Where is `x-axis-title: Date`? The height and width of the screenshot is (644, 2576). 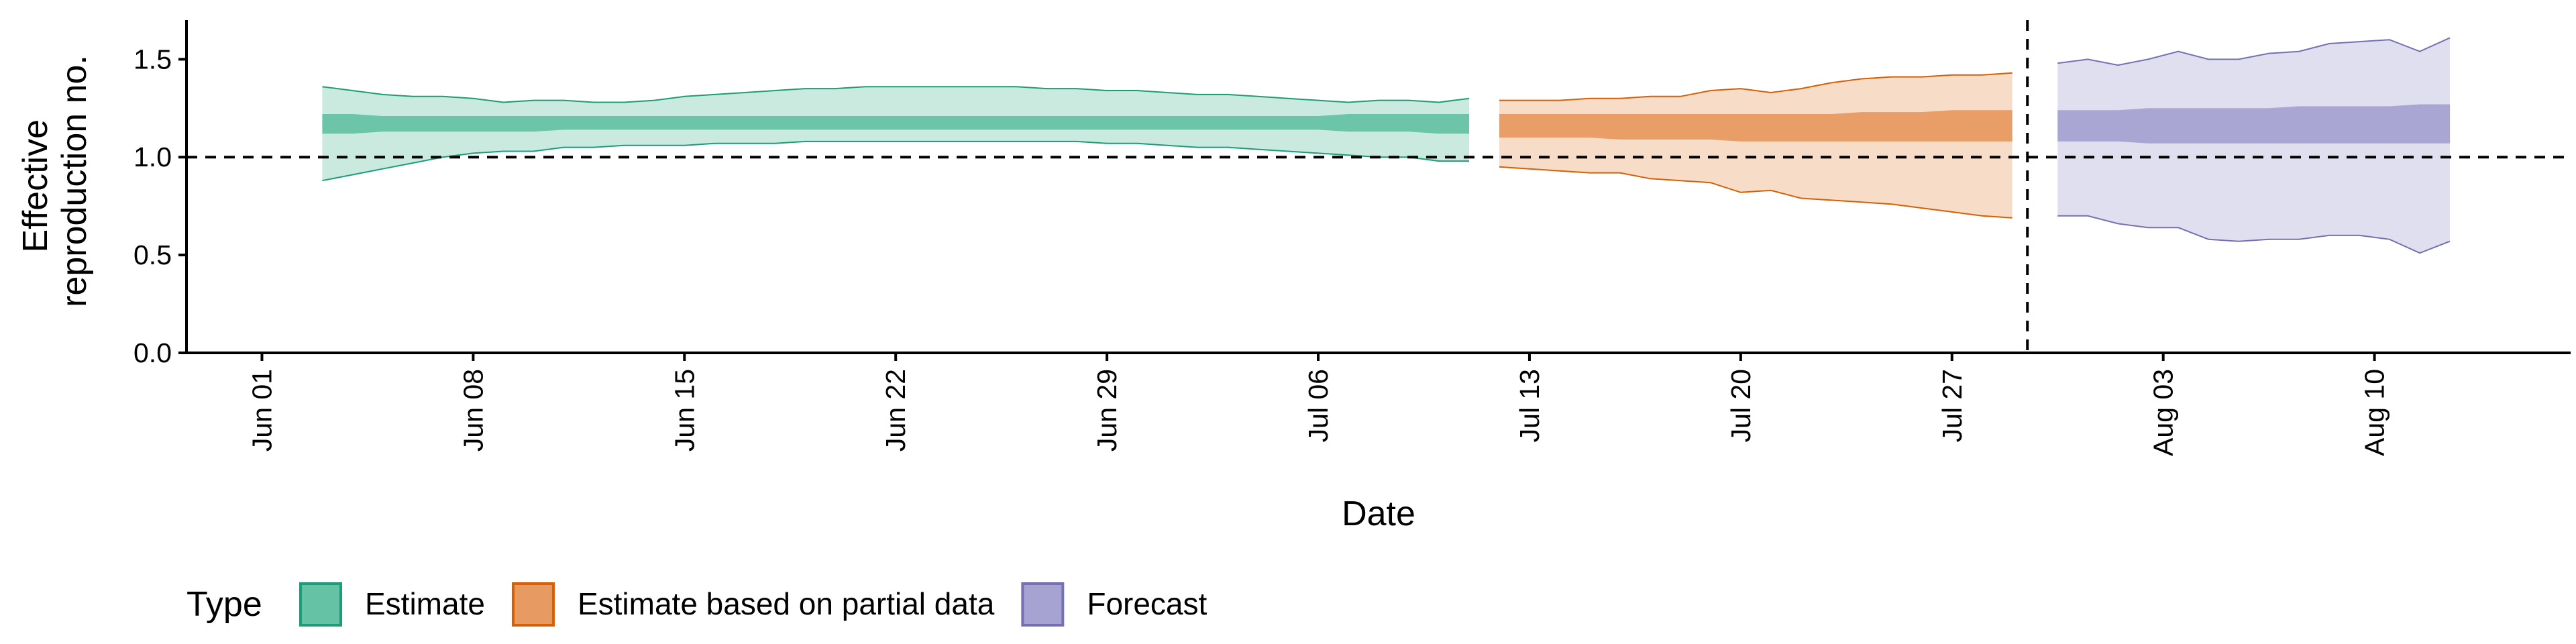 x-axis-title: Date is located at coordinates (1378, 513).